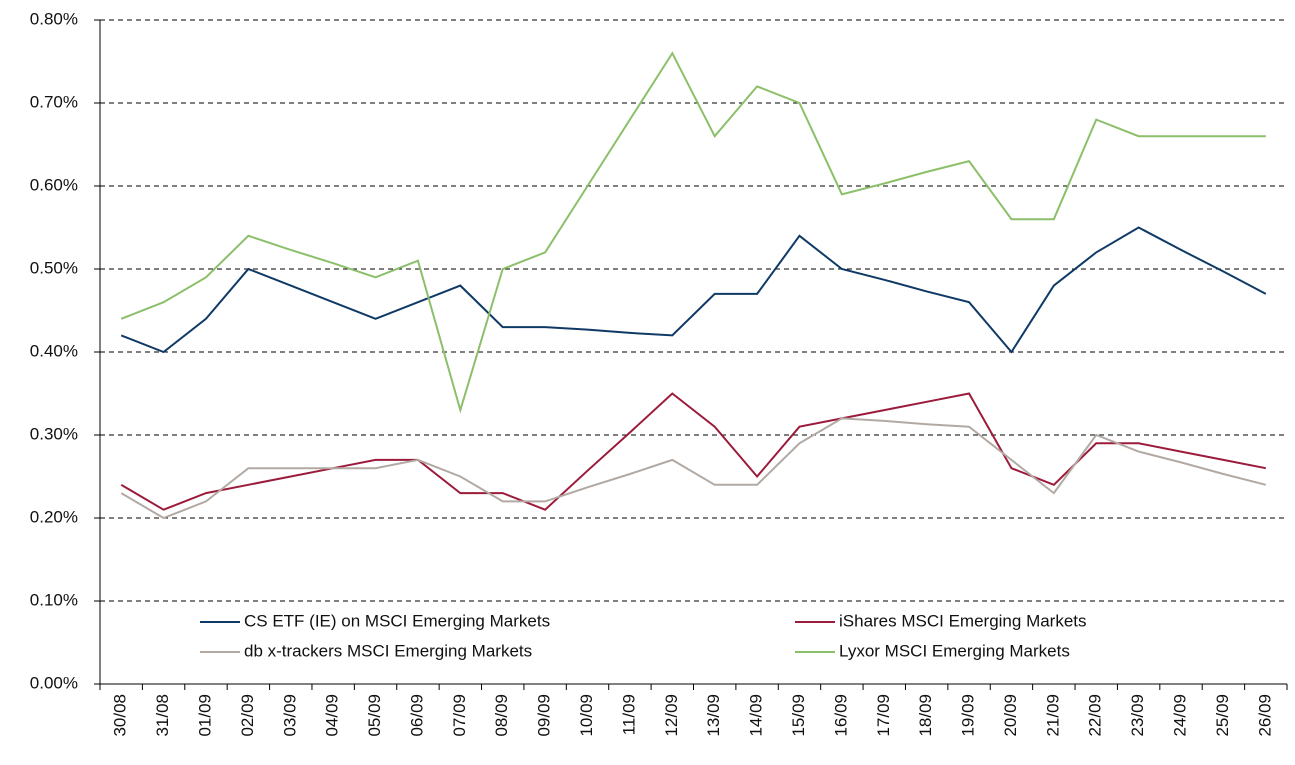 The image size is (1295, 765). Describe the element at coordinates (416, 715) in the screenshot. I see `x-tick-label: 06/09` at that location.